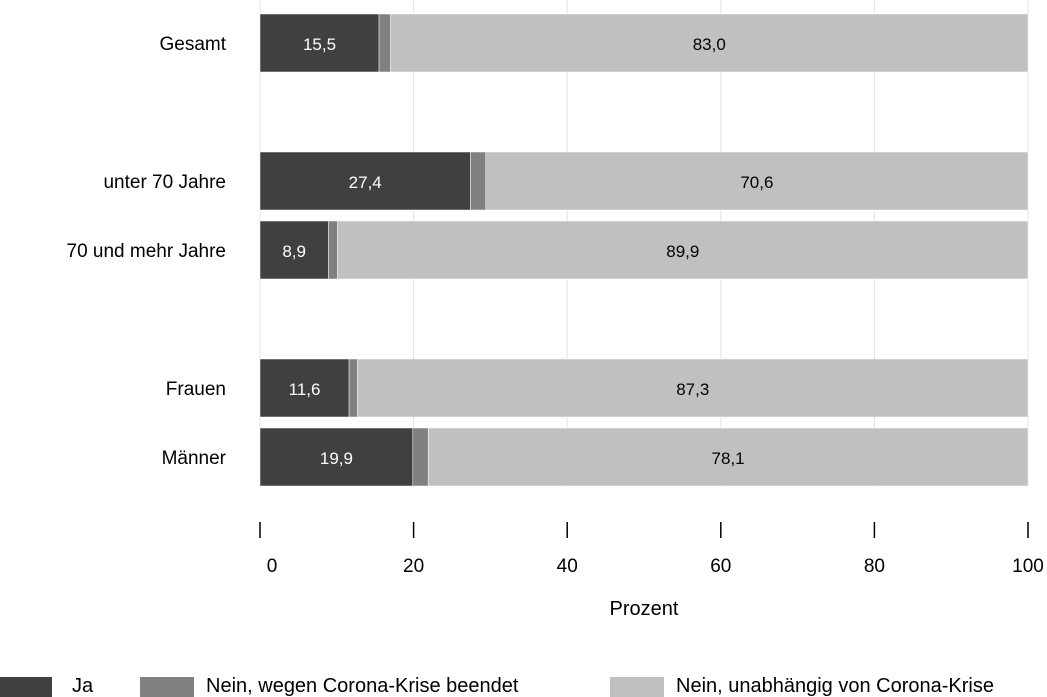  I want to click on x-tick-label: 40, so click(567, 566).